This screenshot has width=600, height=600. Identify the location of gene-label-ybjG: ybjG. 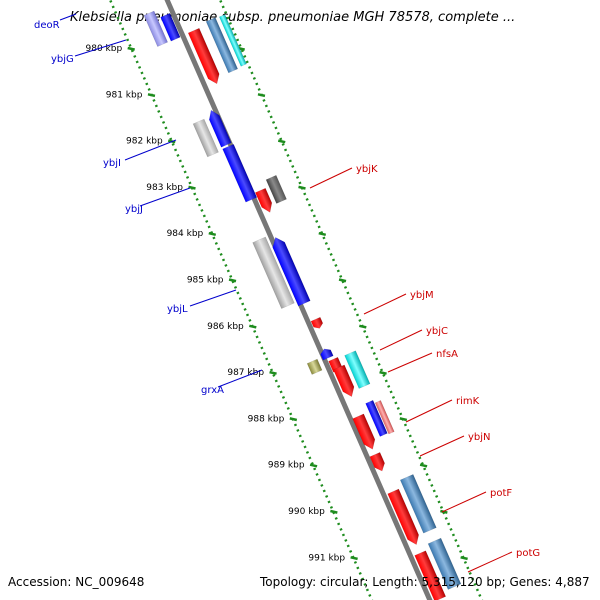
(62, 59).